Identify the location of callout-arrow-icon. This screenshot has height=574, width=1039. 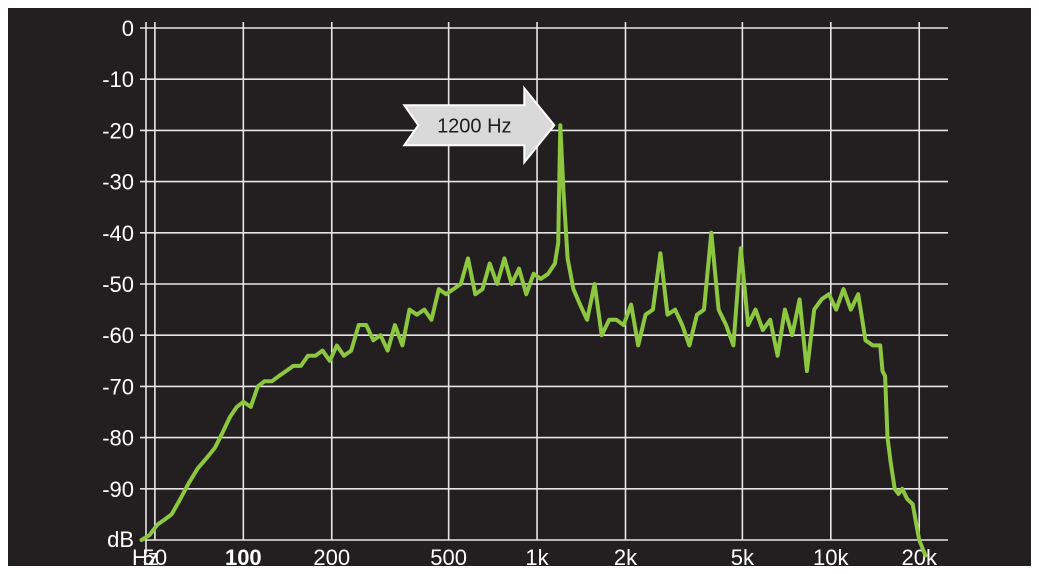
(479, 125).